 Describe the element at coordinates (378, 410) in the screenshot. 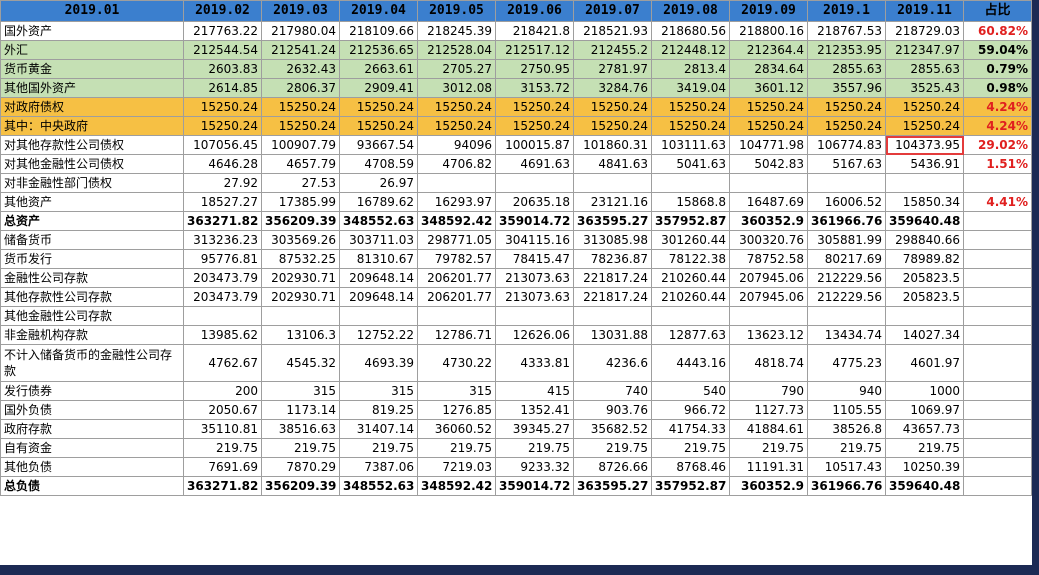

I see `value-cell: 819.25` at that location.